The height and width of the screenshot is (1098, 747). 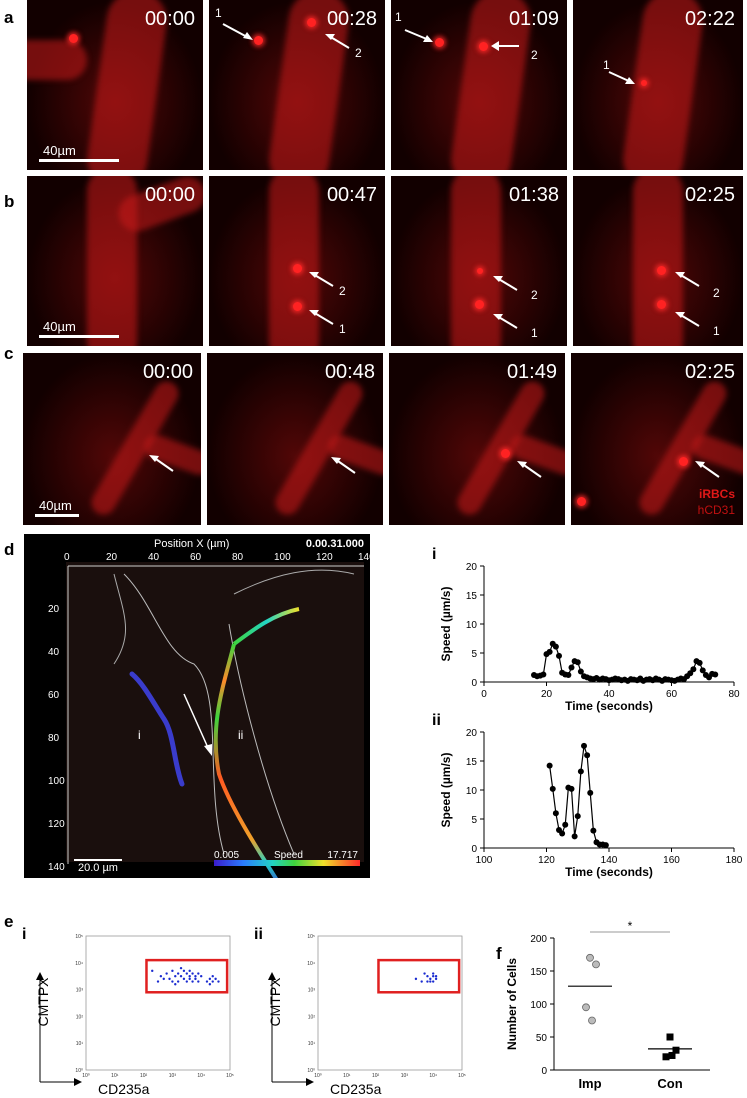 I want to click on row-c-frame-3: 01:49, so click(x=477, y=439).